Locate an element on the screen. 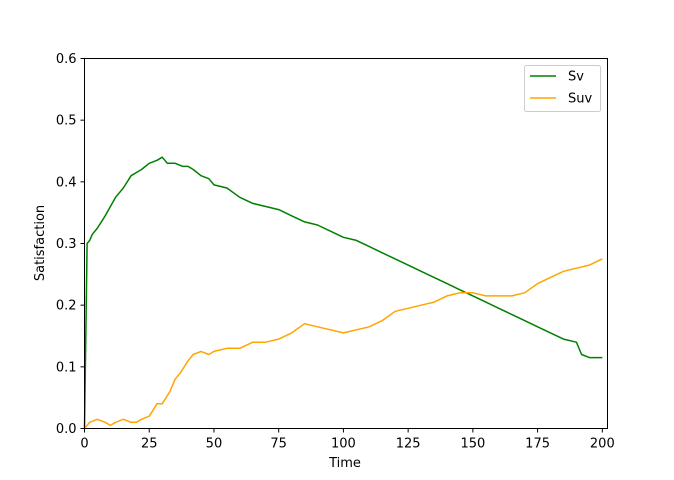 Image resolution: width=674 pixels, height=480 pixels. x-tick-label: 200 is located at coordinates (602, 444).